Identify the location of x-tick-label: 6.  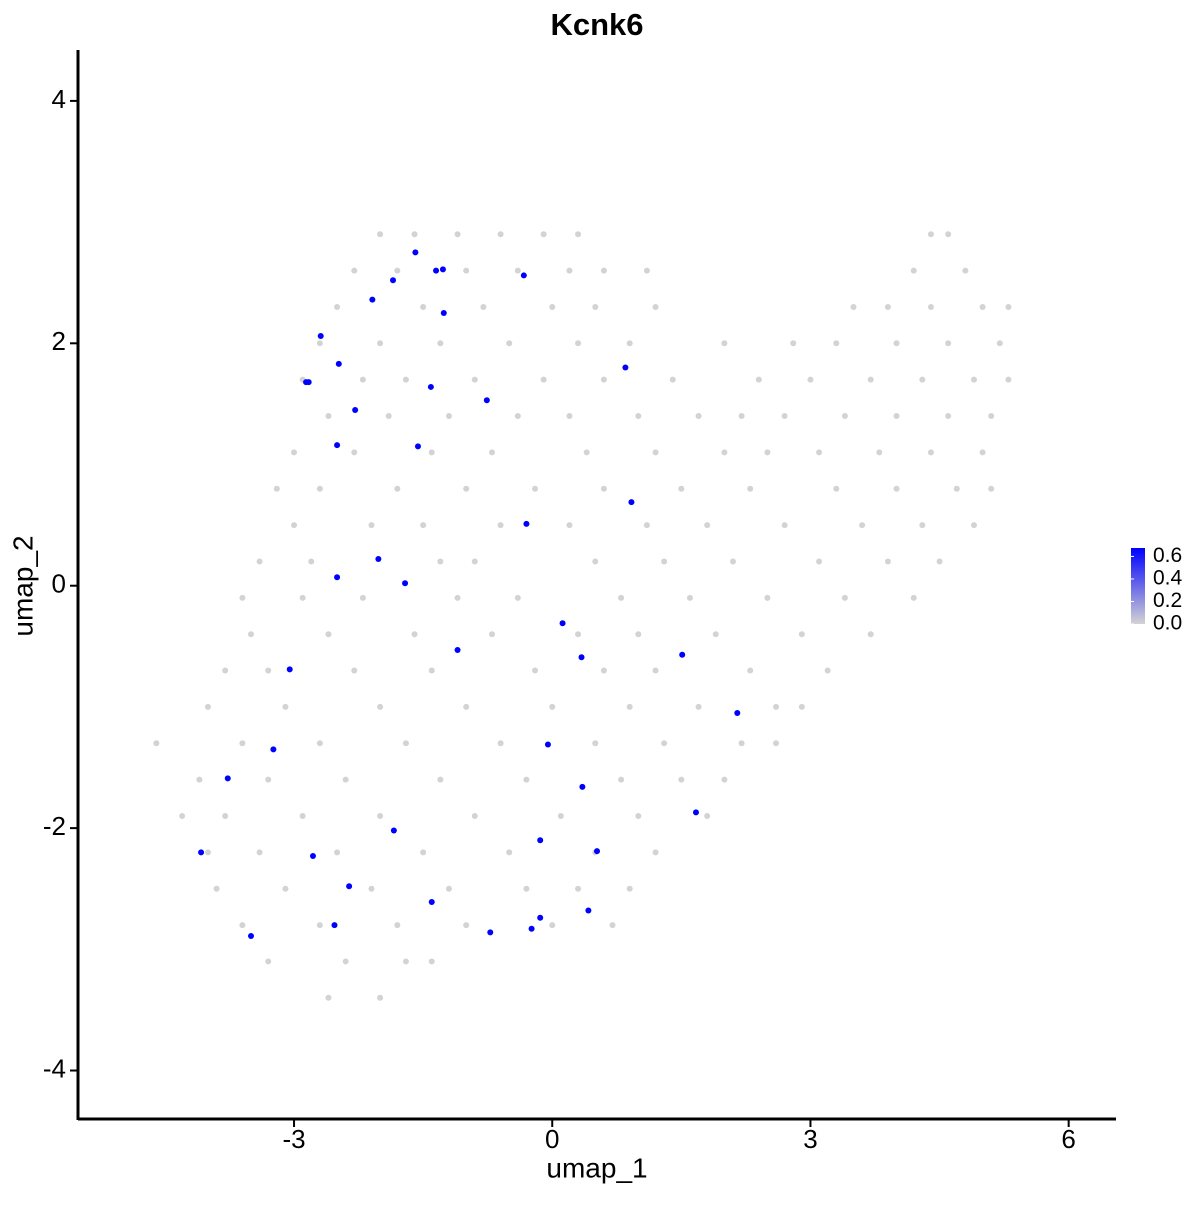
(1068, 1139).